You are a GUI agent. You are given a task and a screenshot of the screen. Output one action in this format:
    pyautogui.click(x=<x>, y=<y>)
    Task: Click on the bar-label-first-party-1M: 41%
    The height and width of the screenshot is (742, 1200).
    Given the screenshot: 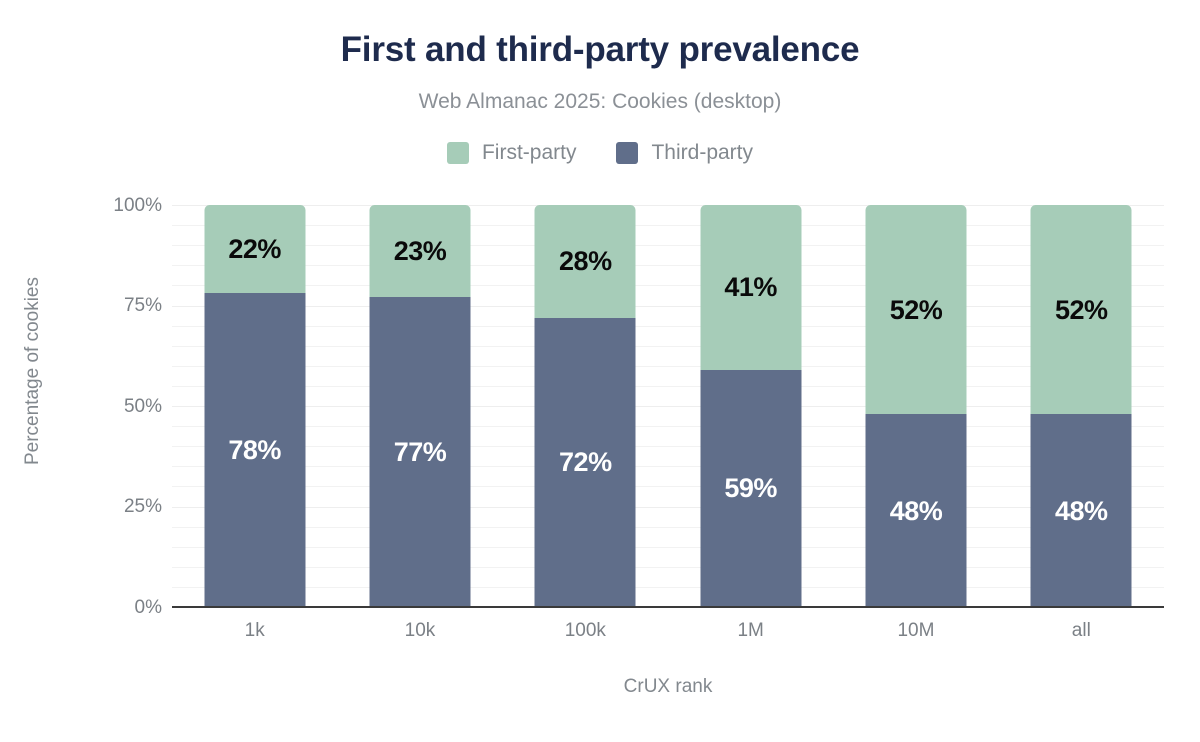 What is the action you would take?
    pyautogui.click(x=750, y=287)
    